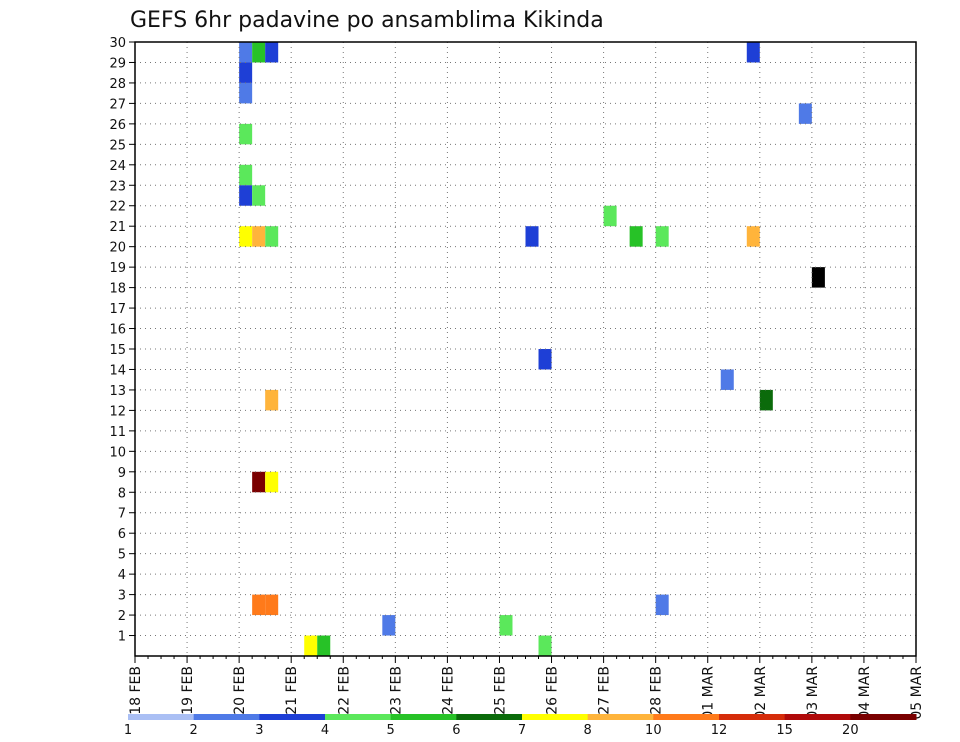 This screenshot has width=960, height=742. I want to click on x-tick-label: 26 FEB, so click(553, 690).